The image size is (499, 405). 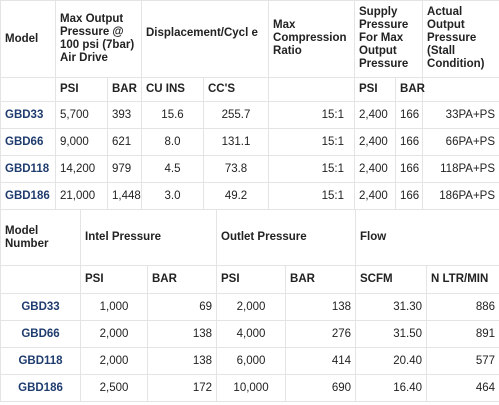 I want to click on subheader-row: PSI BAR PSI BAR SCFM N LTR/MIN, so click(x=249, y=279).